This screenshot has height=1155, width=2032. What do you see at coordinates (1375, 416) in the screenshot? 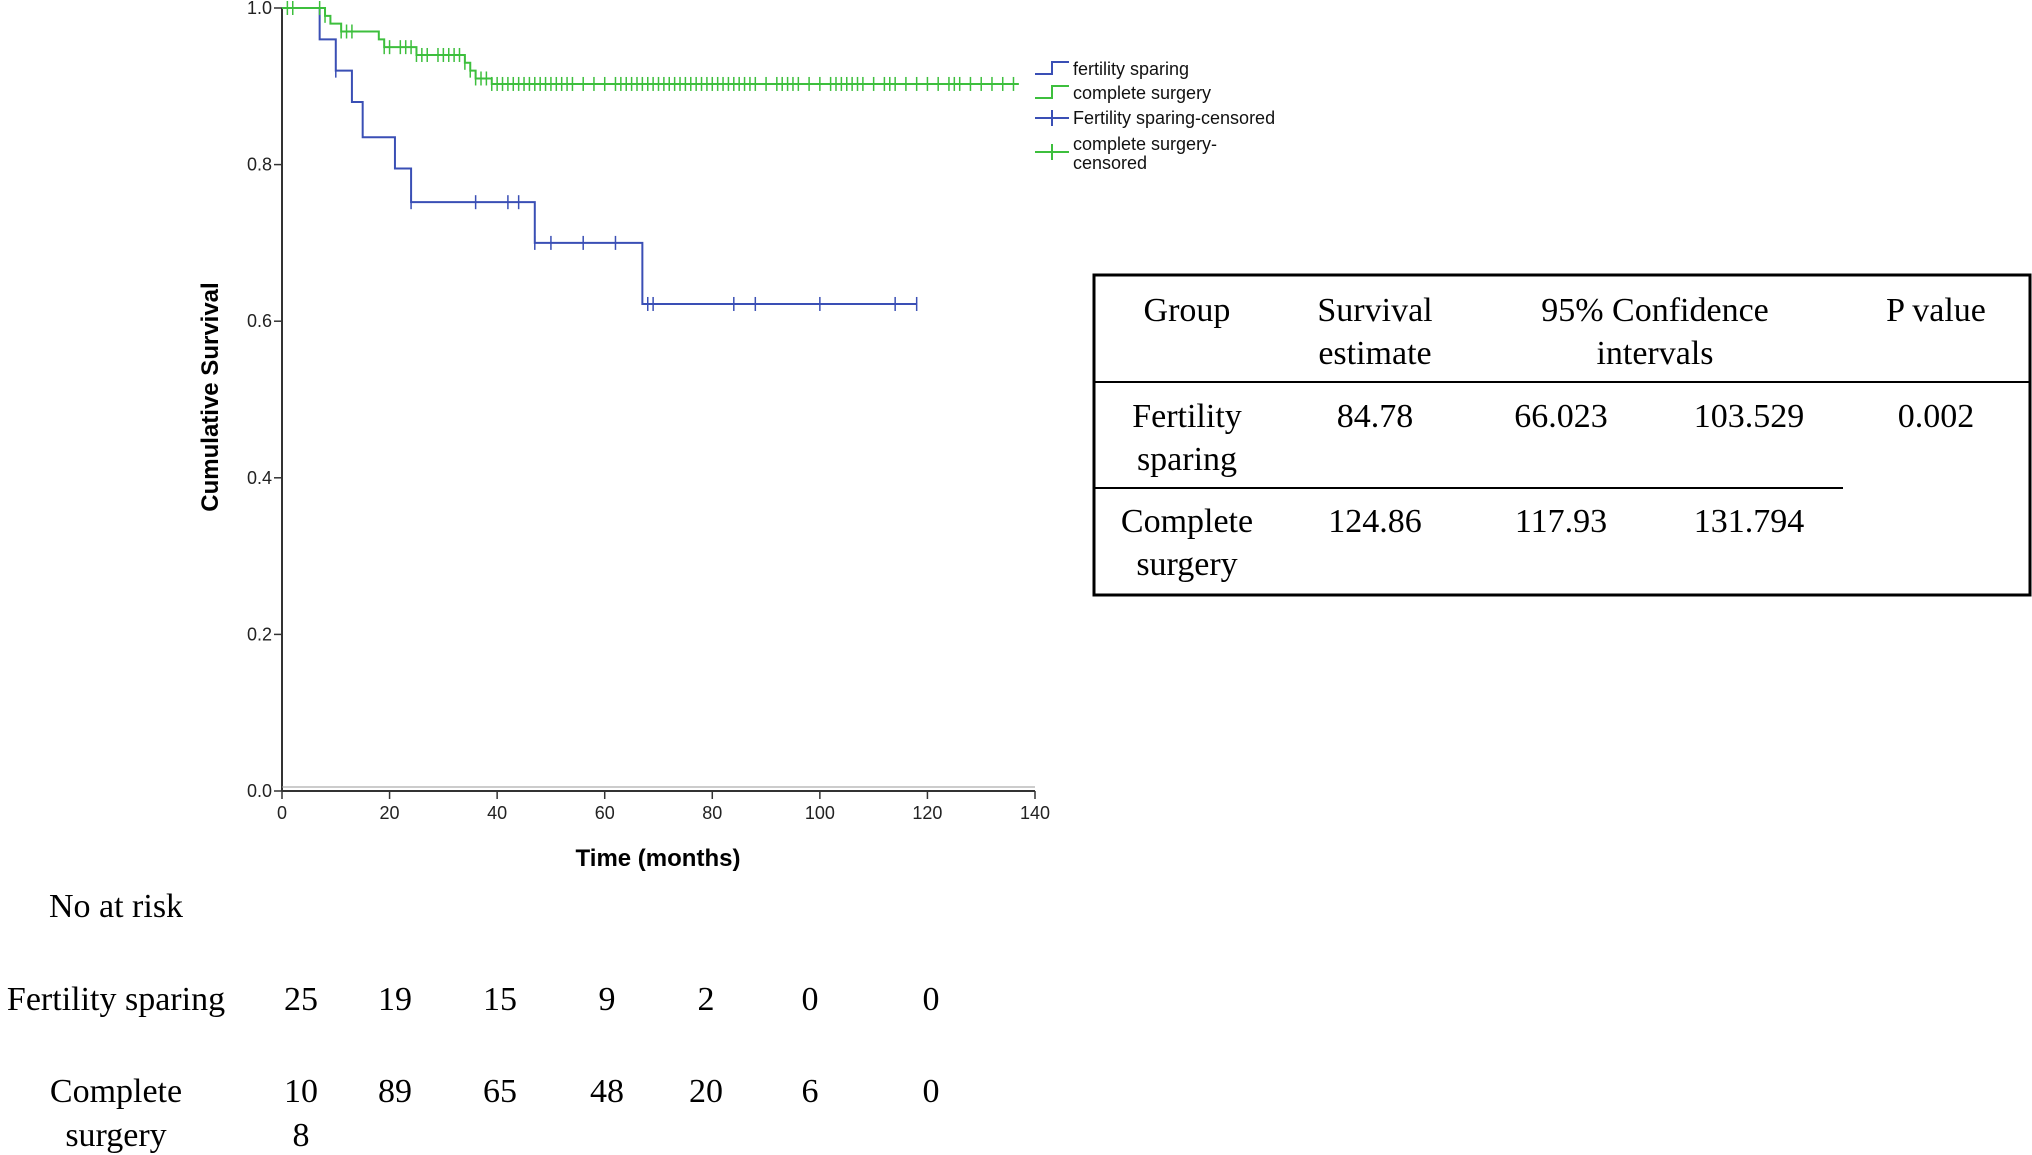
I see `stats-row1-estimate: 84.78` at bounding box center [1375, 416].